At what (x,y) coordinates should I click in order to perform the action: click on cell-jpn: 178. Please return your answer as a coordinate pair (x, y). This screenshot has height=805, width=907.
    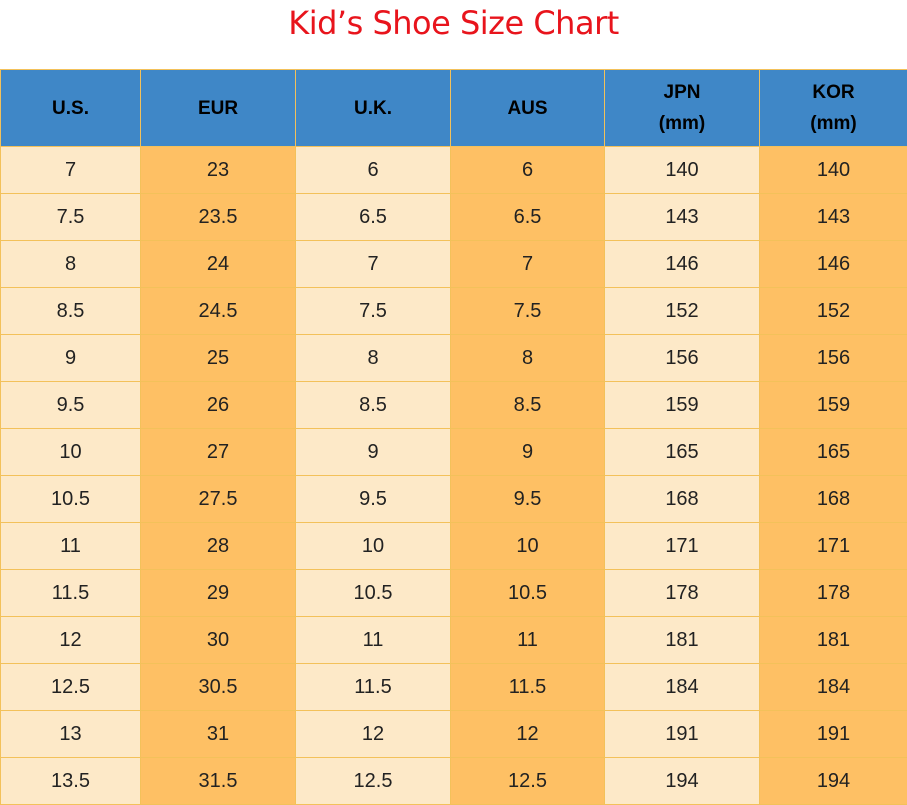
    Looking at the image, I should click on (682, 593).